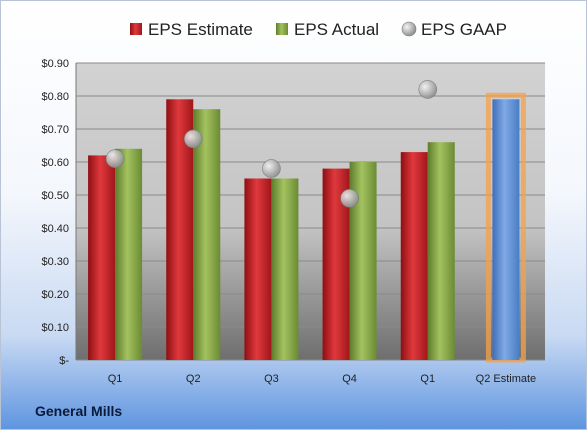 The image size is (587, 431). What do you see at coordinates (464, 29) in the screenshot?
I see `legend-label: EPS GAAP` at bounding box center [464, 29].